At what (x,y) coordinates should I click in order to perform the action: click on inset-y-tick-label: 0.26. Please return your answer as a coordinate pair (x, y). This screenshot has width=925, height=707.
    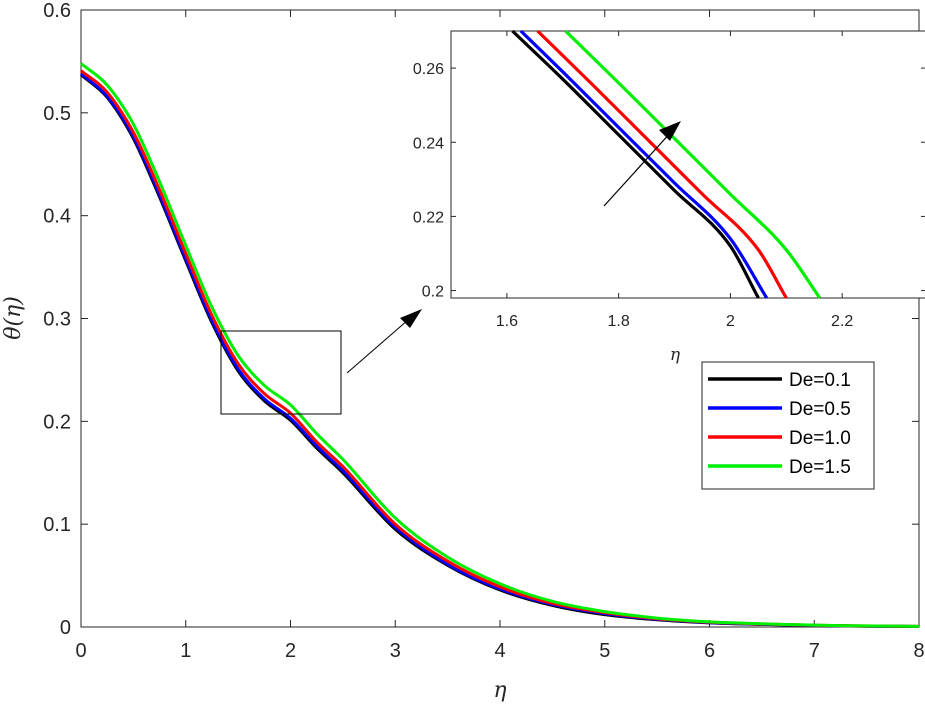
    Looking at the image, I should click on (428, 69).